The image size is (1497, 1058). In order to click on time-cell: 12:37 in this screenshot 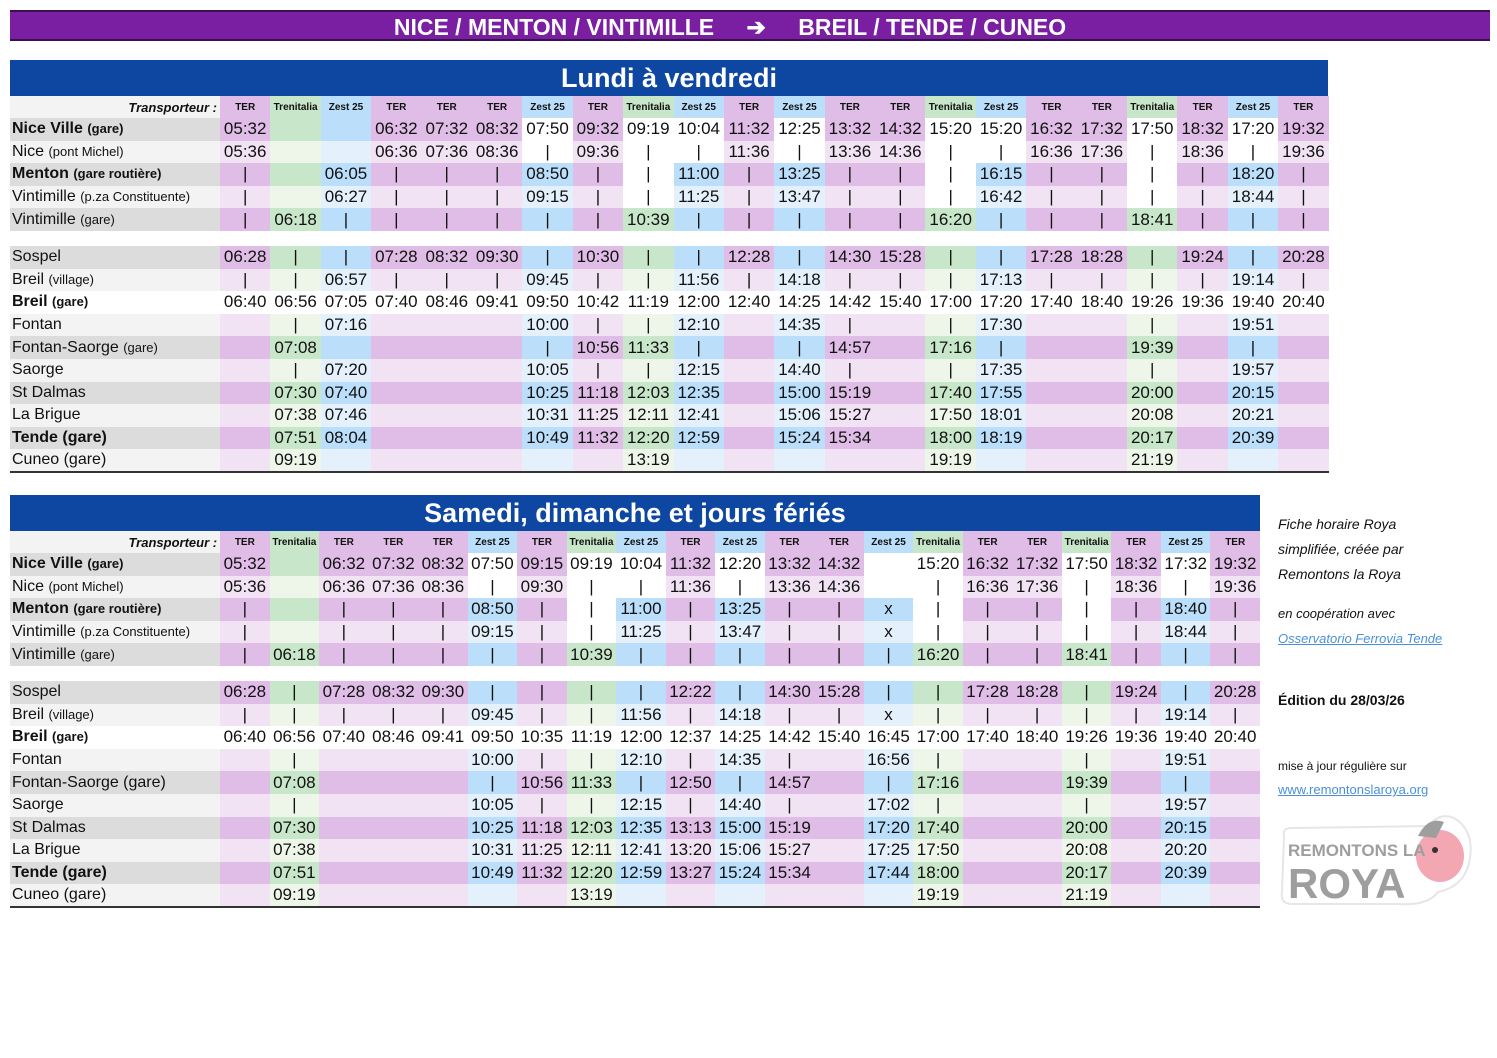, I will do `click(690, 737)`.